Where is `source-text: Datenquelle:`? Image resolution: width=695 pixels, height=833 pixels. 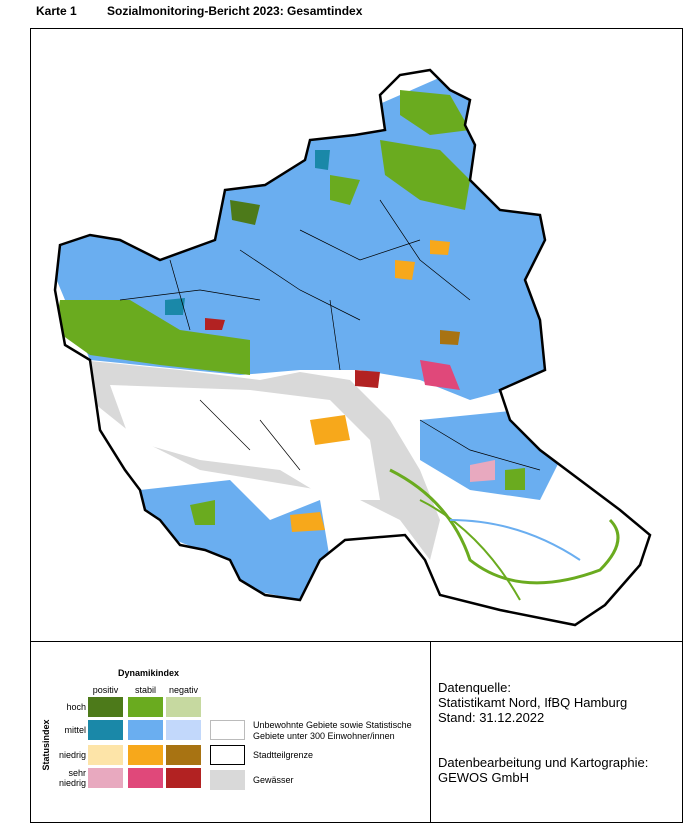
source-text: Datenquelle: is located at coordinates (474, 687).